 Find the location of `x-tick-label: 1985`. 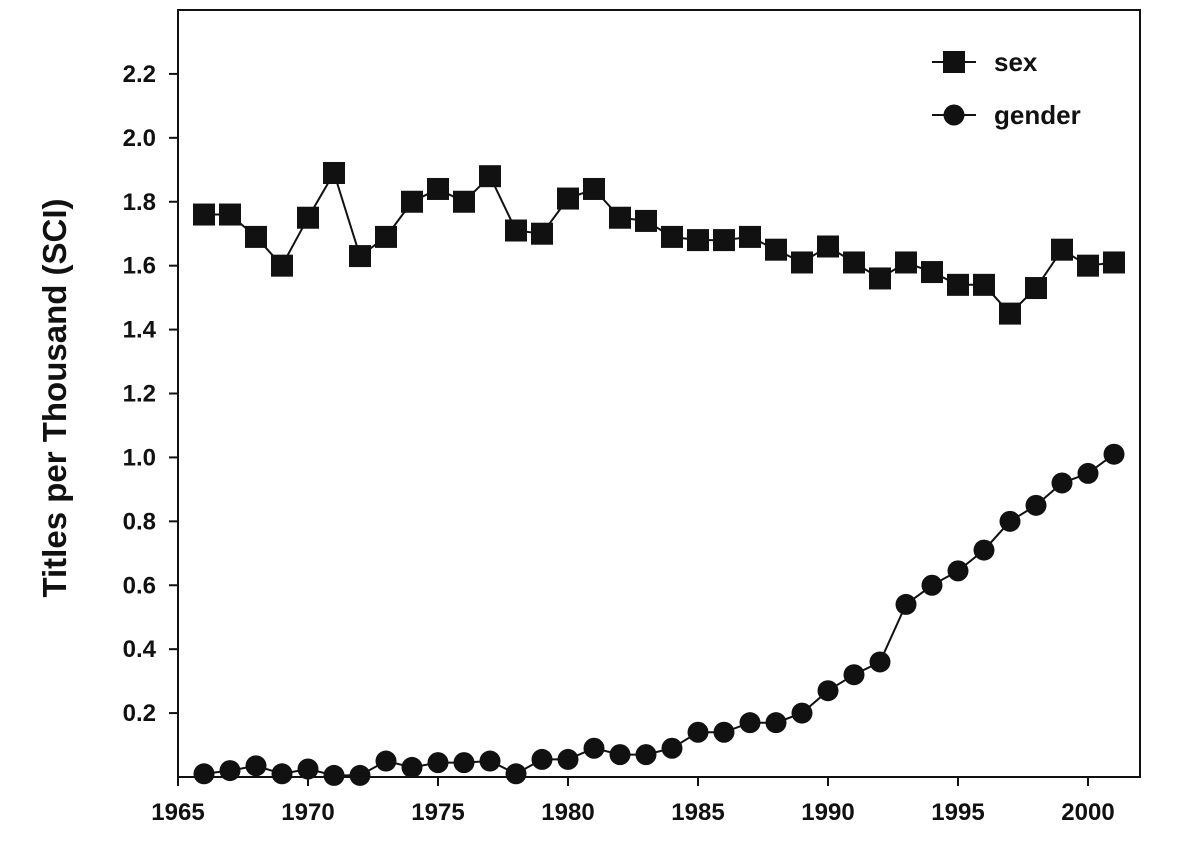

x-tick-label: 1985 is located at coordinates (697, 812).